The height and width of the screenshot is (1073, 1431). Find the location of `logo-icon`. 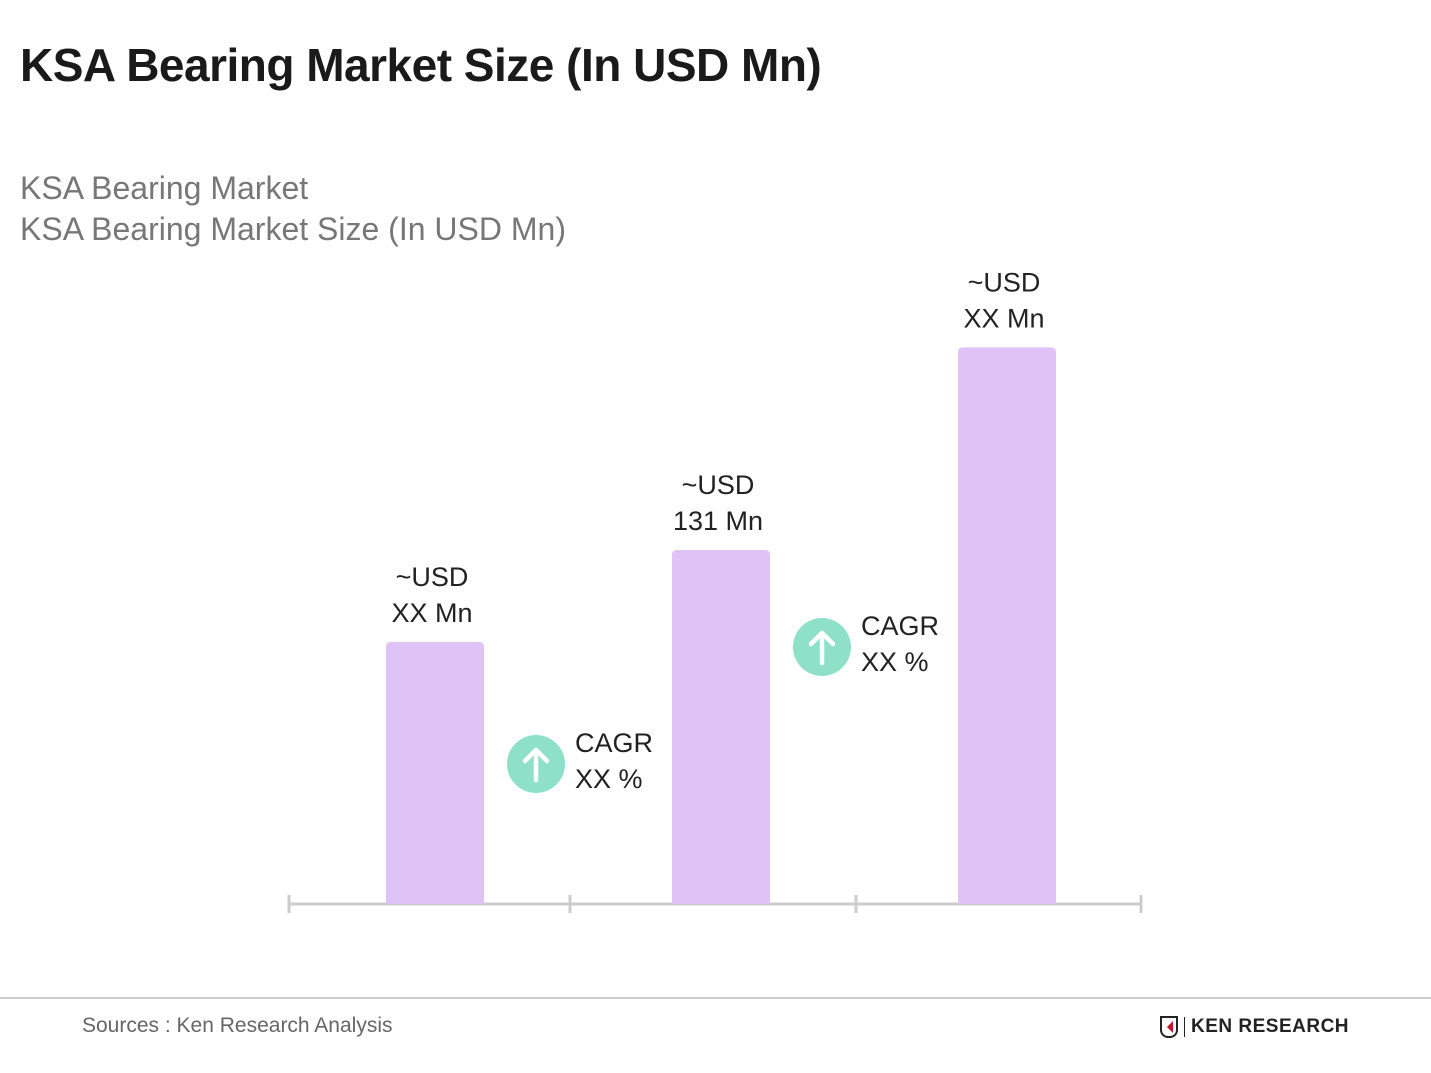

logo-icon is located at coordinates (1169, 1027).